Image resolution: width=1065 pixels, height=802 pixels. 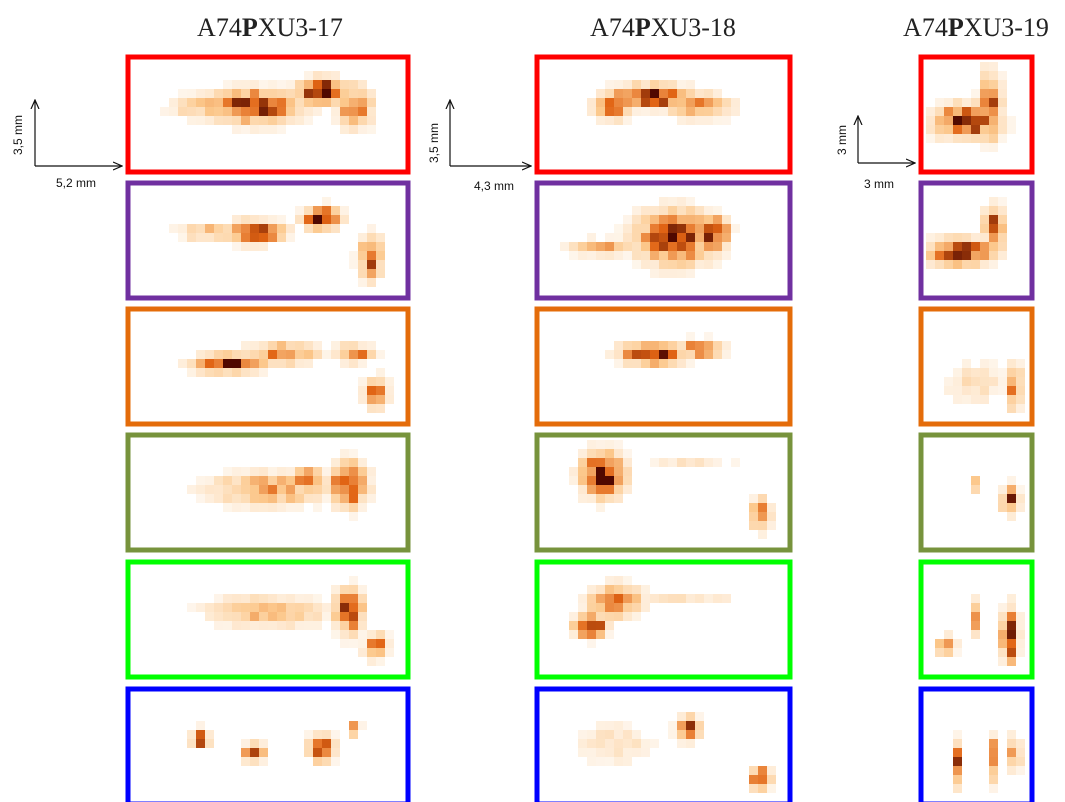 I want to click on panel-frame, so click(x=663, y=619).